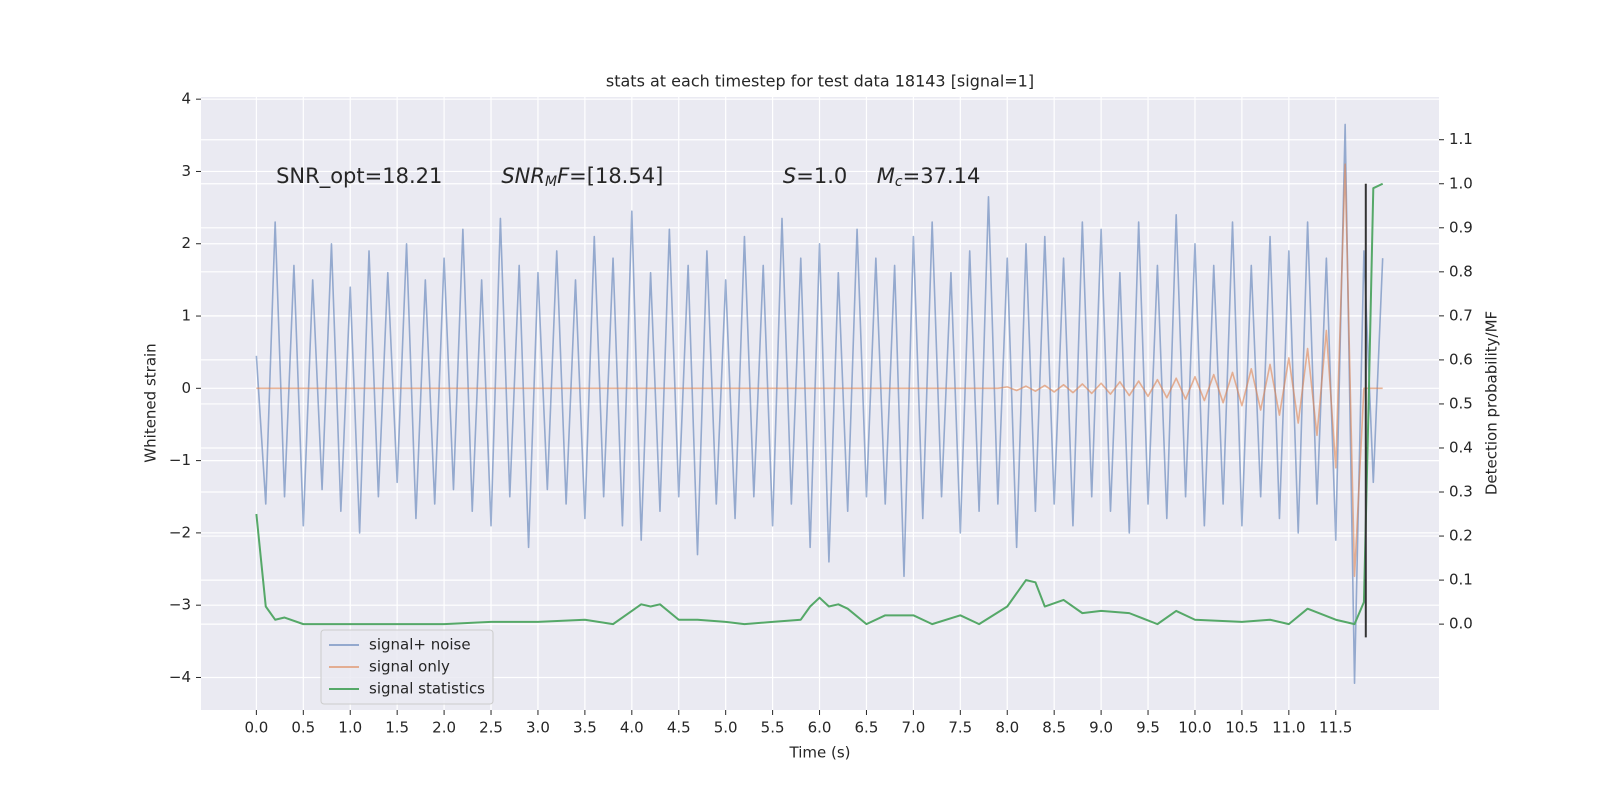 The width and height of the screenshot is (1600, 800). What do you see at coordinates (821, 176) in the screenshot?
I see `annotation-part: =1.0` at bounding box center [821, 176].